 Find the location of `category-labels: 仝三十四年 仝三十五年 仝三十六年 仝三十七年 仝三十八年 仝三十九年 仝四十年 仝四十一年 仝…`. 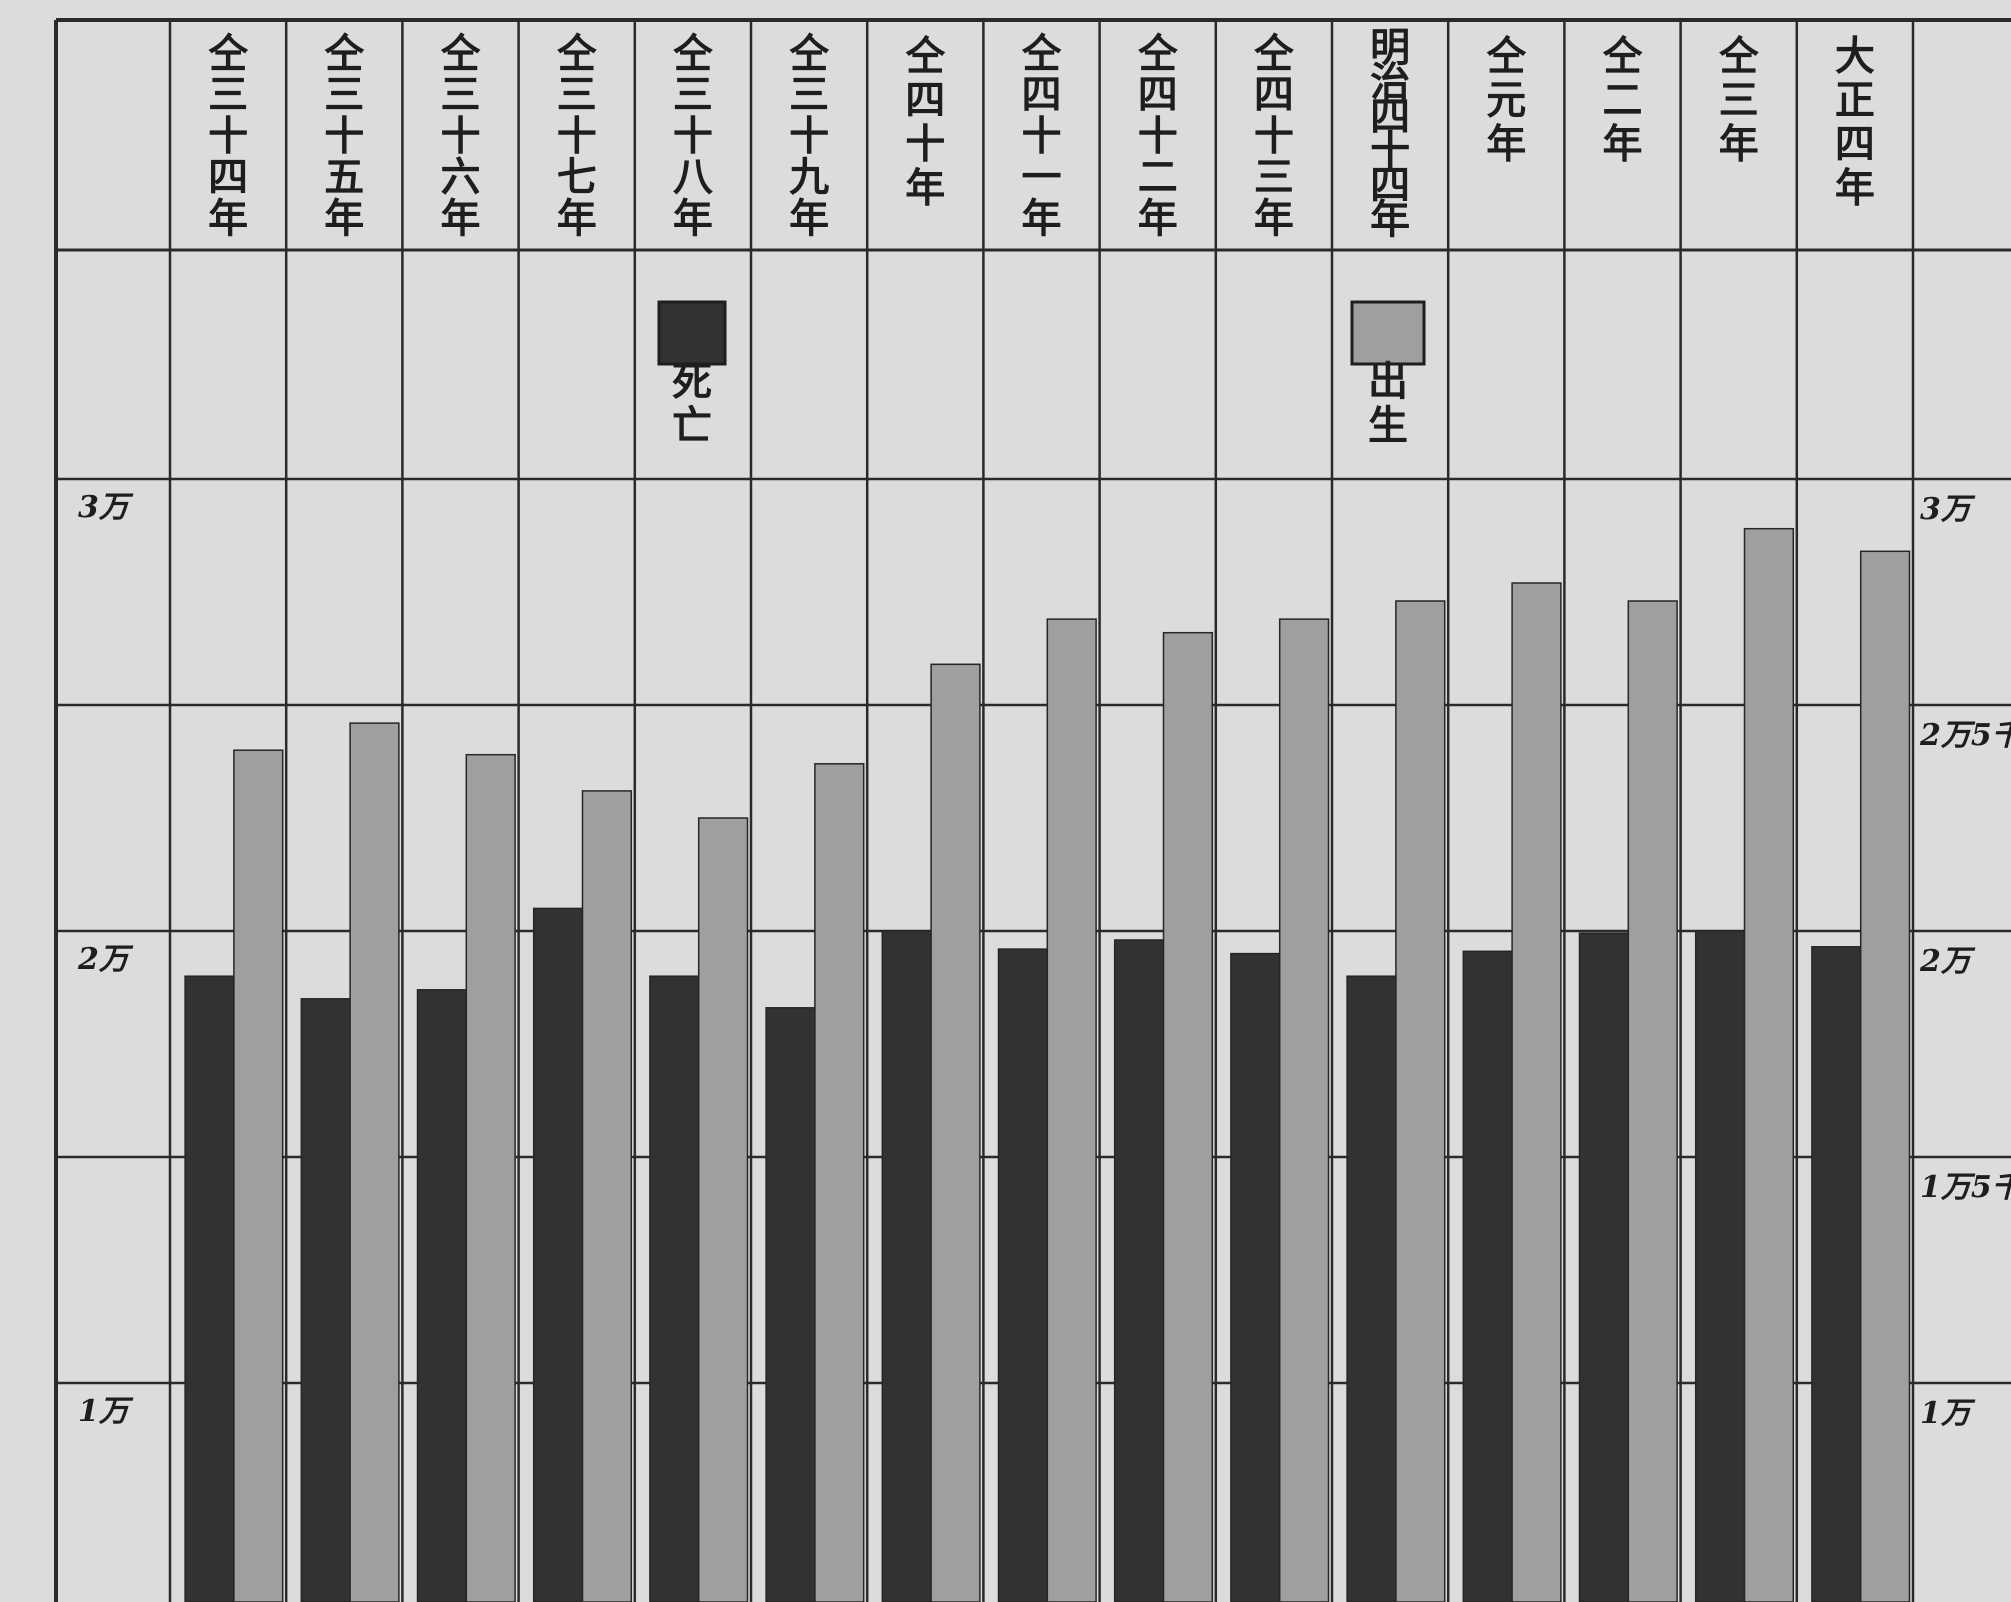

category-labels: 仝三十四年 仝三十五年 仝三十六年 仝三十七年 仝三十八年 仝三十九年 仝四十年 仝四十一年 仝… is located at coordinates (1041, 133).